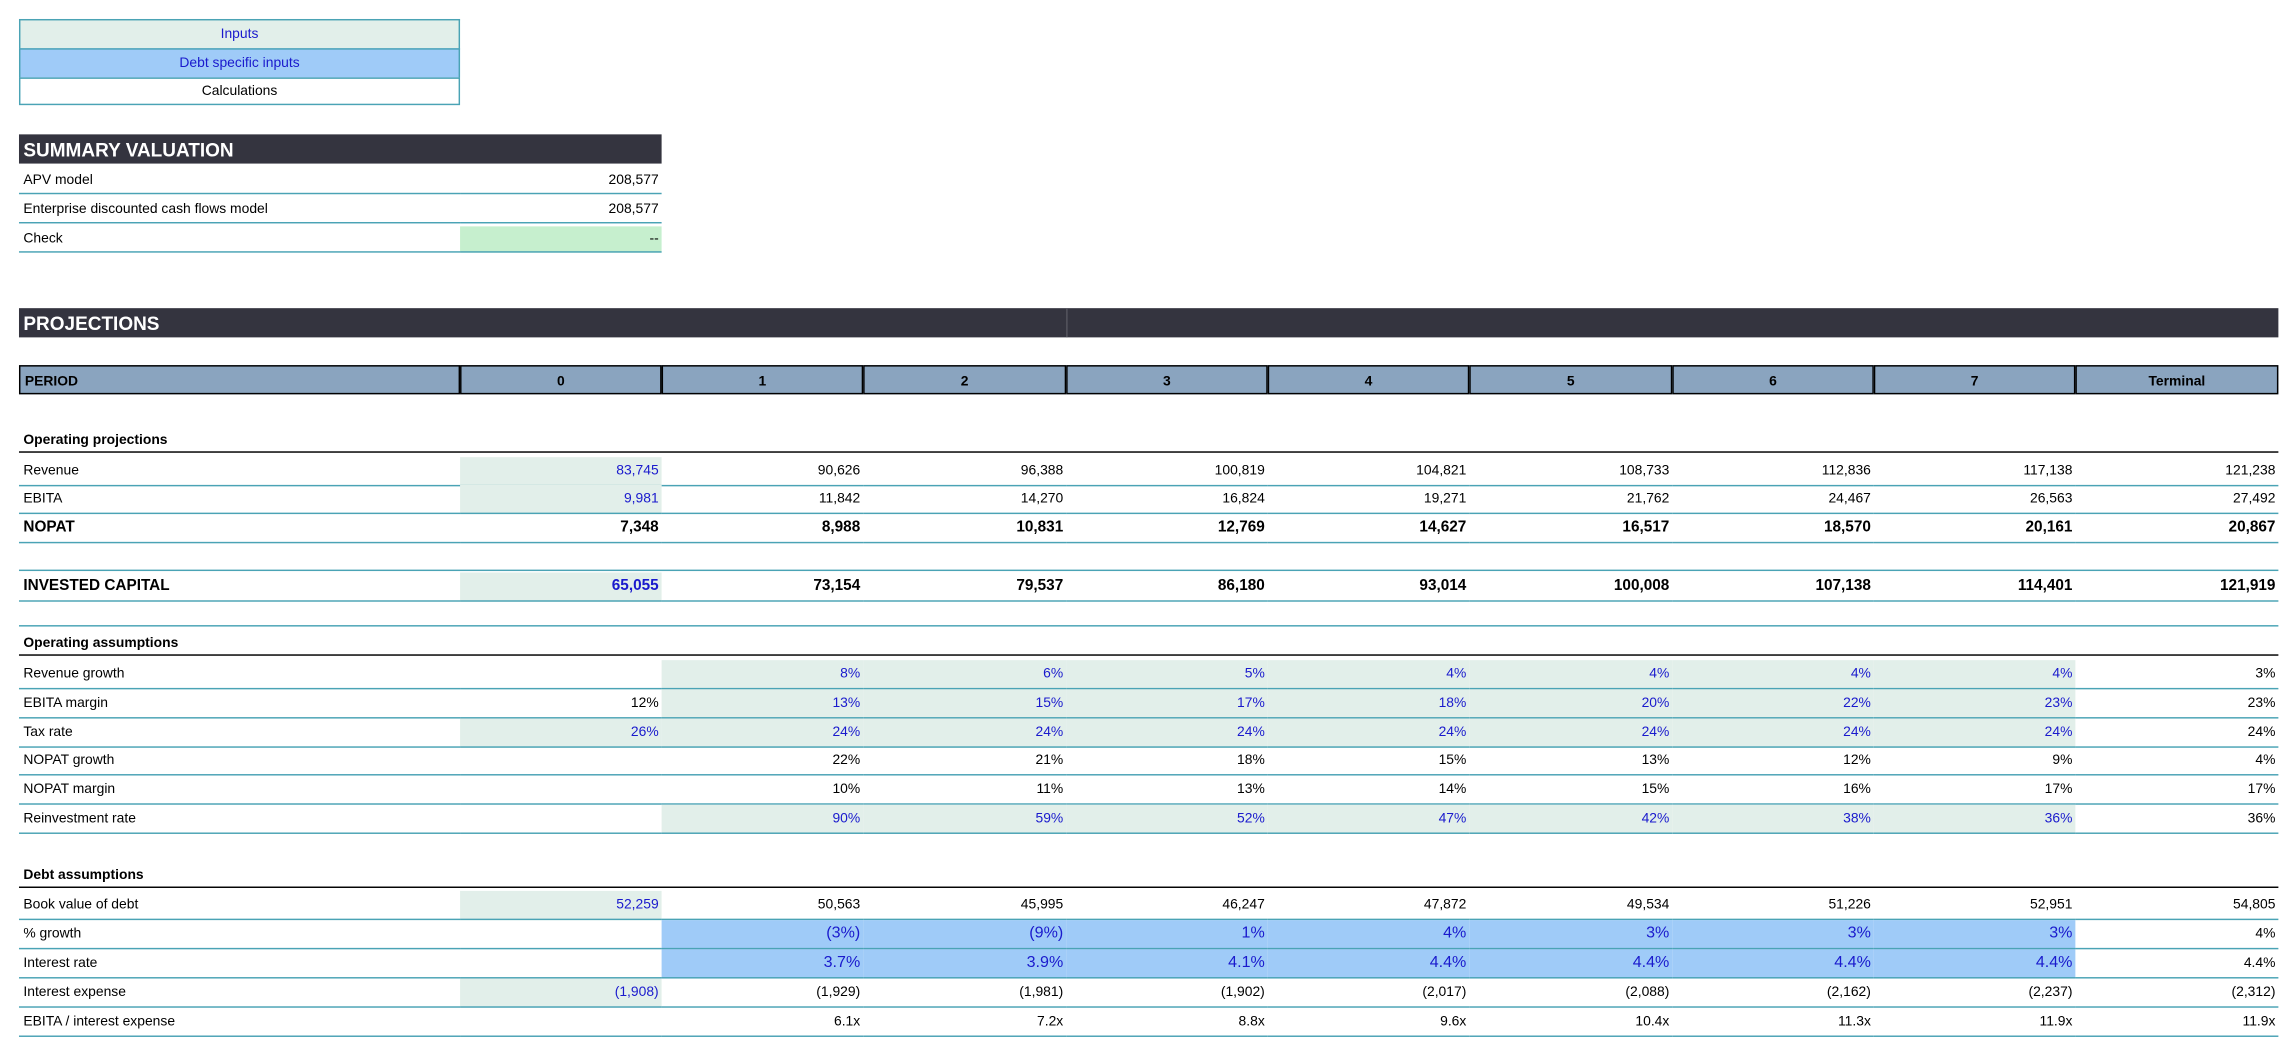 Image resolution: width=2290 pixels, height=1047 pixels. Describe the element at coordinates (239, 935) in the screenshot. I see `row-label: % growth` at that location.